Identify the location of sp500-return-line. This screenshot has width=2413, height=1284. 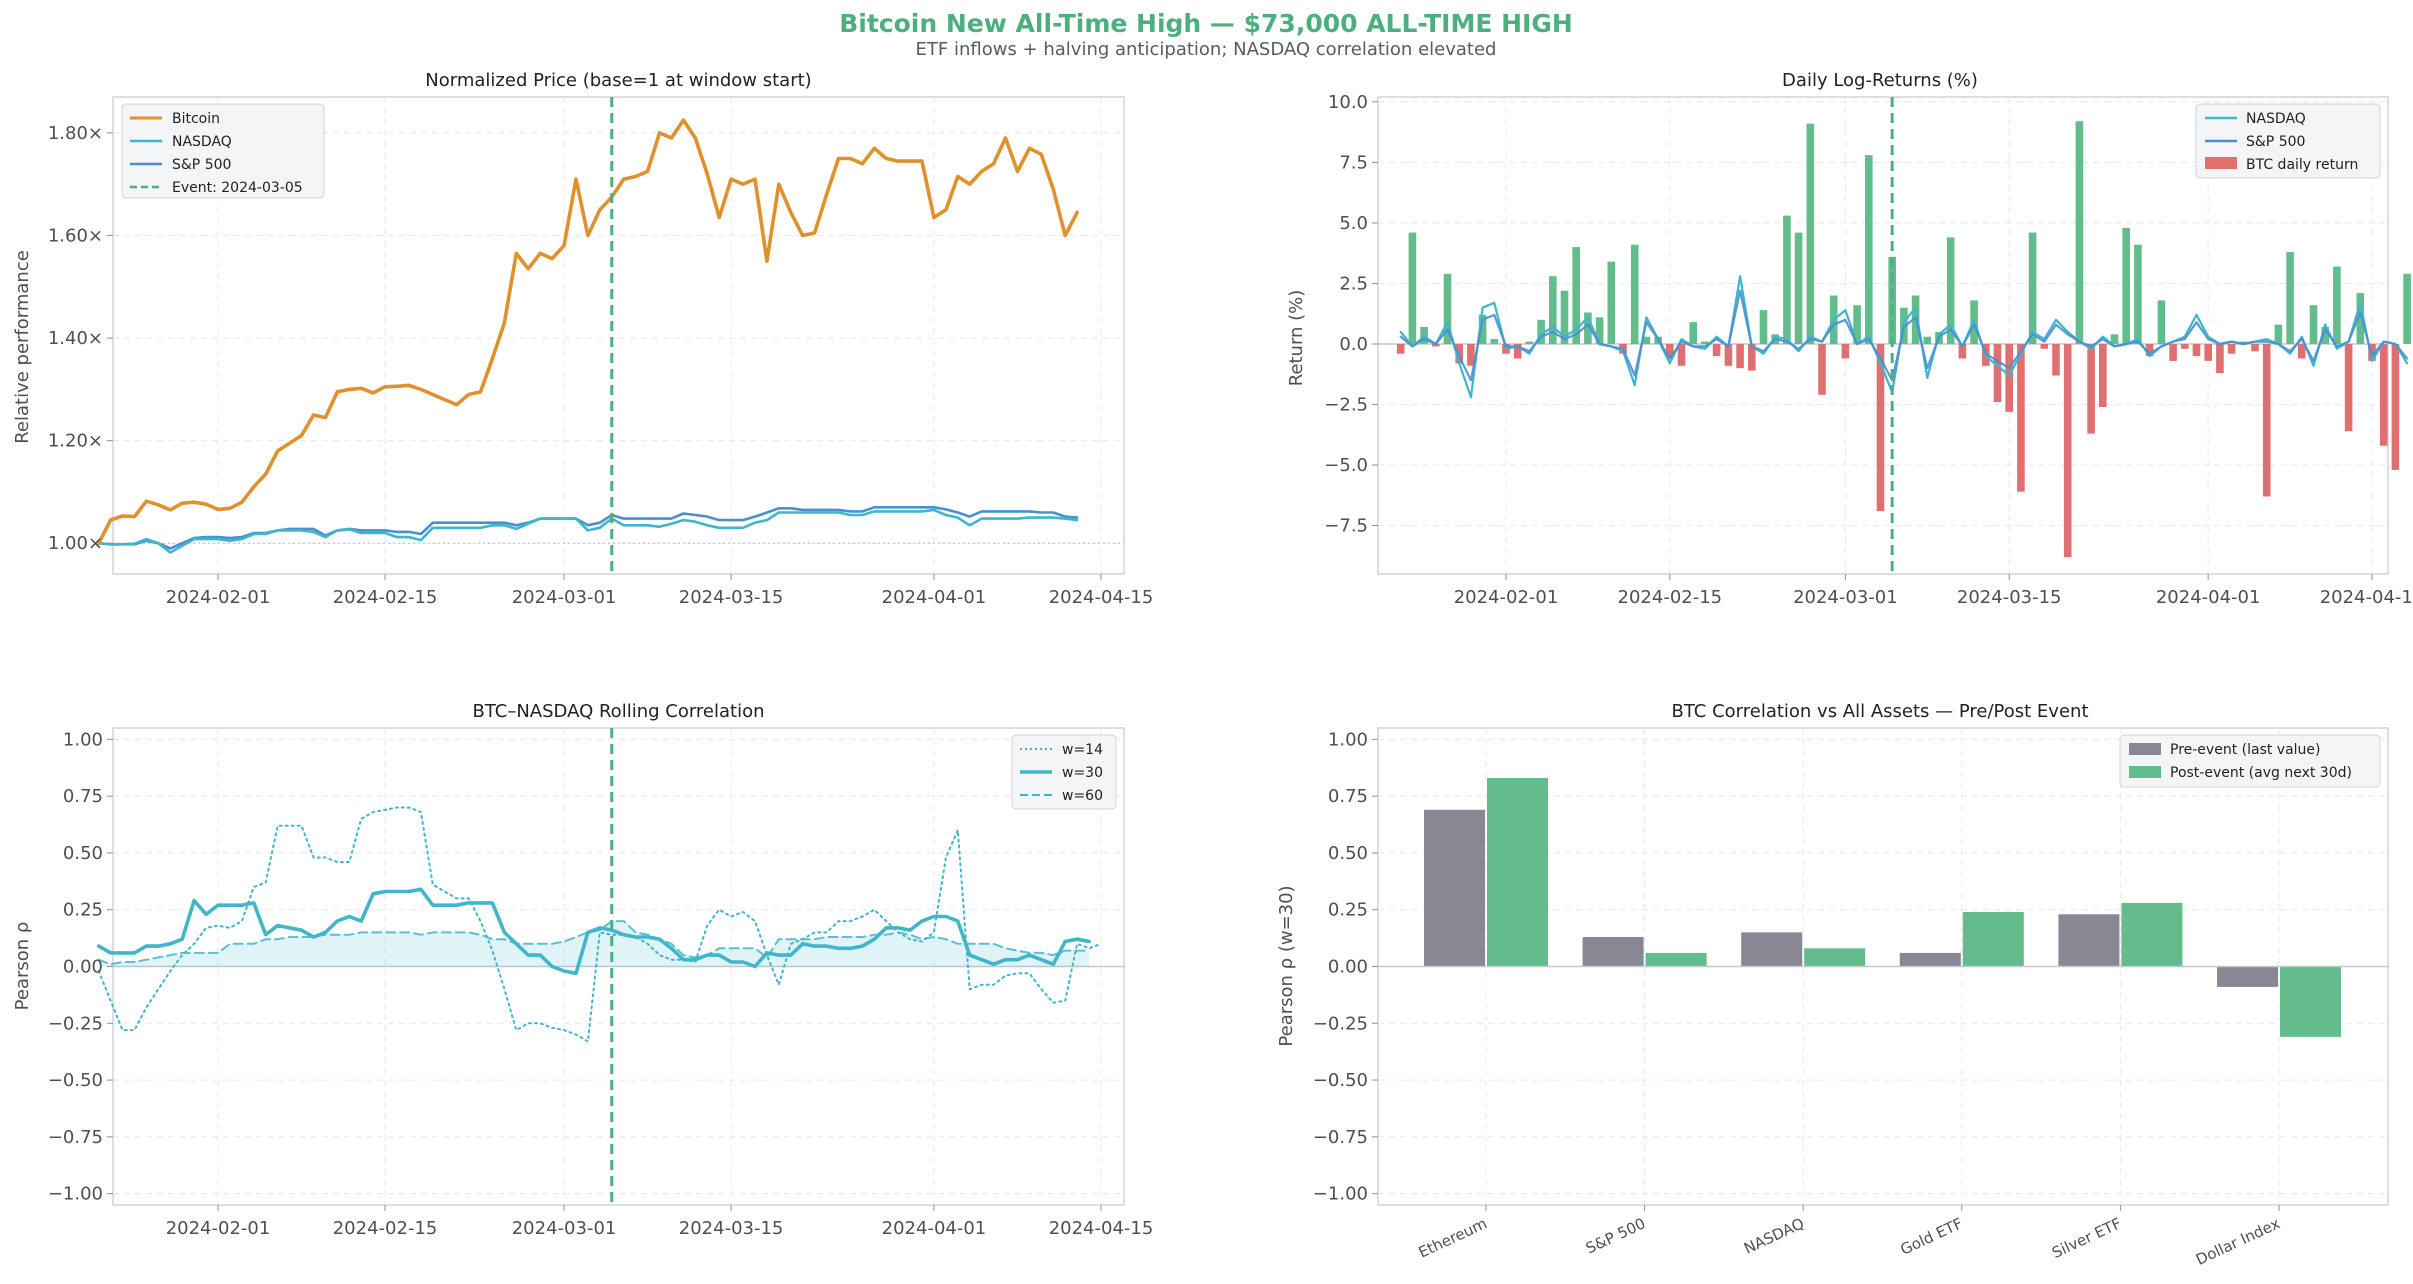
(1904, 335).